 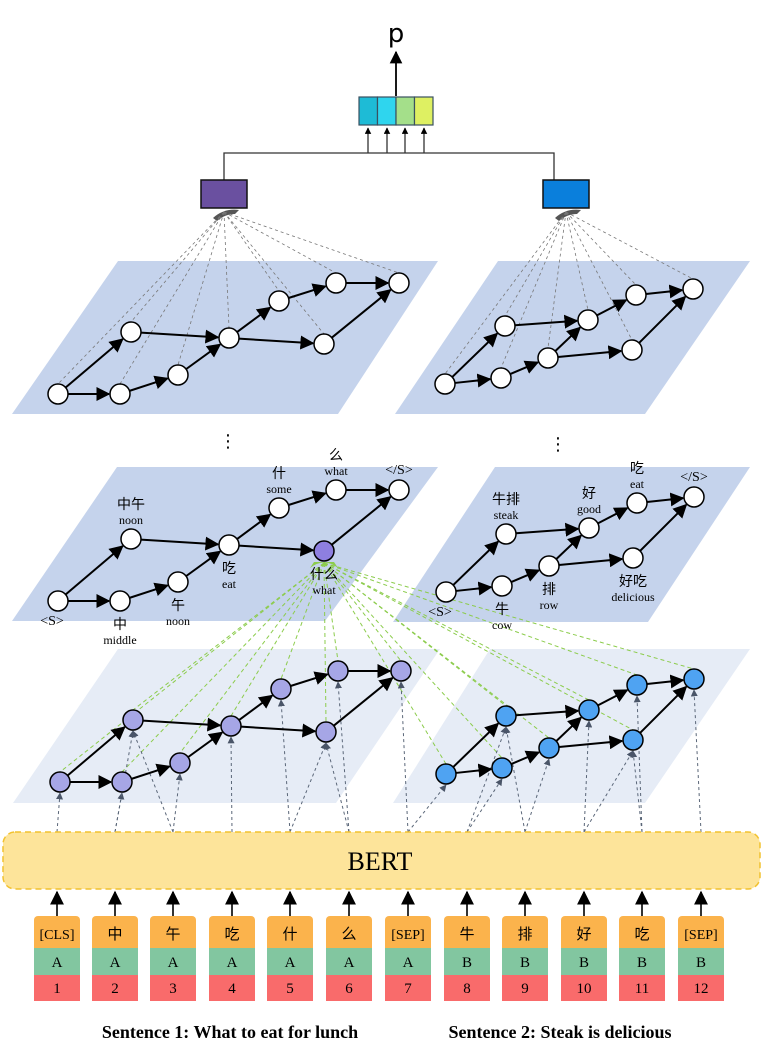 I want to click on token-text: 好, so click(x=583, y=934).